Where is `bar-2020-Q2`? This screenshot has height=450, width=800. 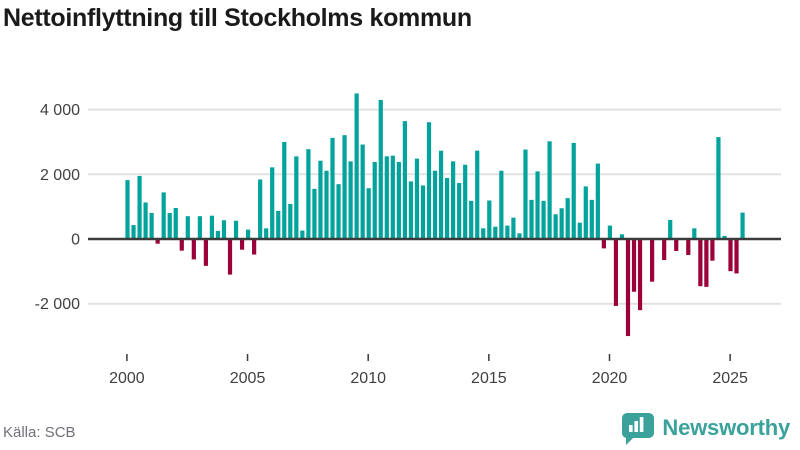
bar-2020-Q2 is located at coordinates (616, 272).